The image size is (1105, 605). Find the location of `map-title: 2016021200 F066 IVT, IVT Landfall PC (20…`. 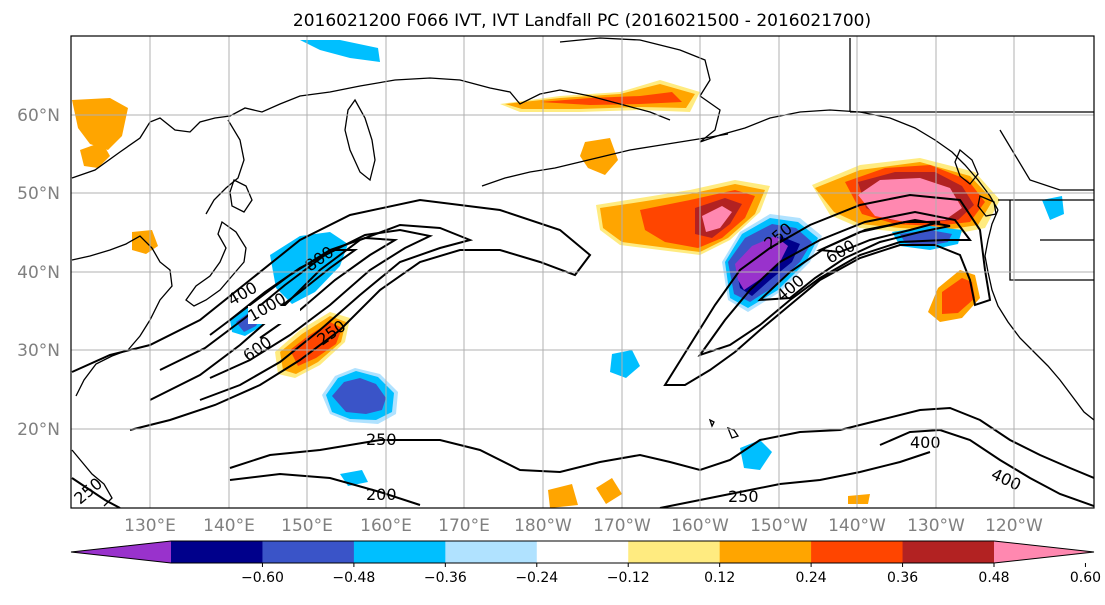

map-title: 2016021200 F066 IVT, IVT Landfall PC (20… is located at coordinates (582, 21).